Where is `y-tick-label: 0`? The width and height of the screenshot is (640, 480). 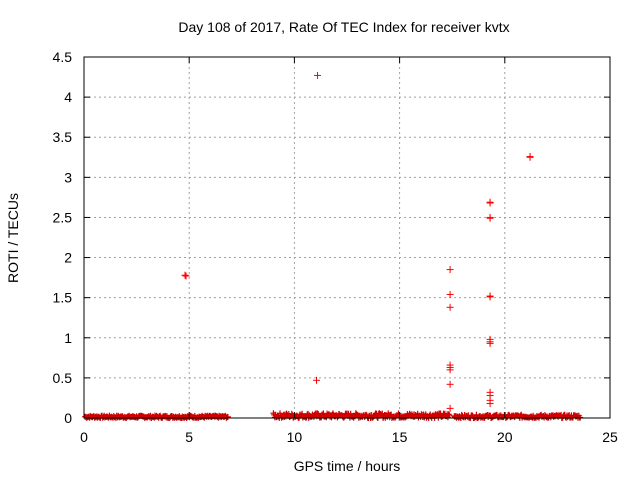 y-tick-label: 0 is located at coordinates (68, 418).